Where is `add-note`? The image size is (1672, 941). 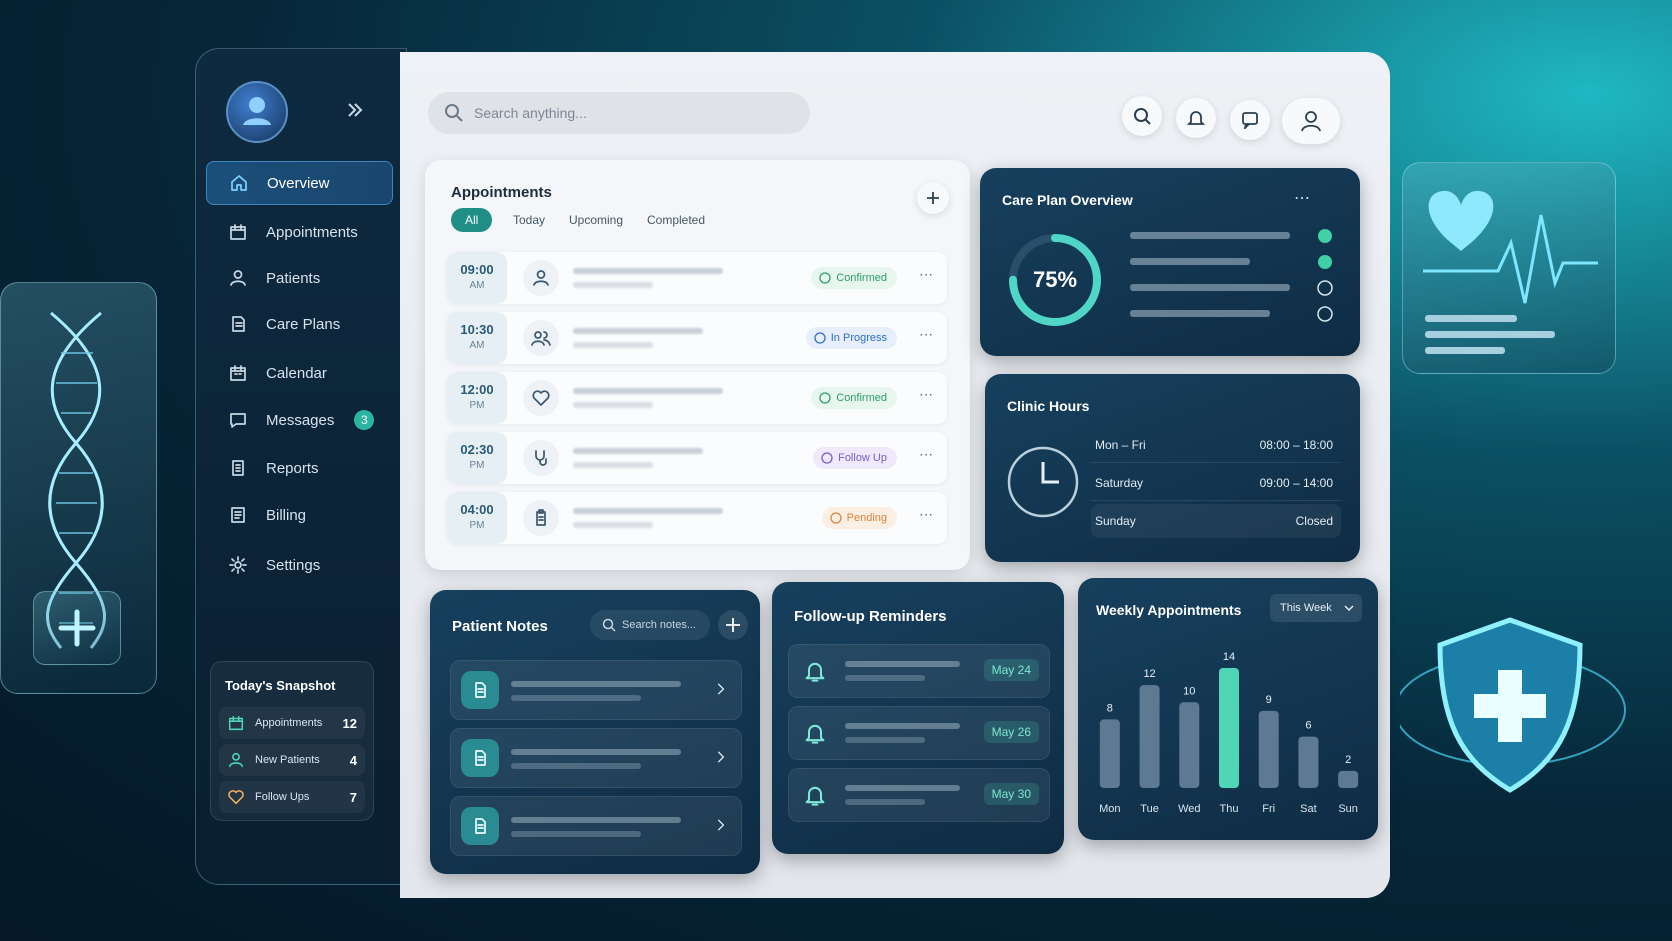 add-note is located at coordinates (733, 625).